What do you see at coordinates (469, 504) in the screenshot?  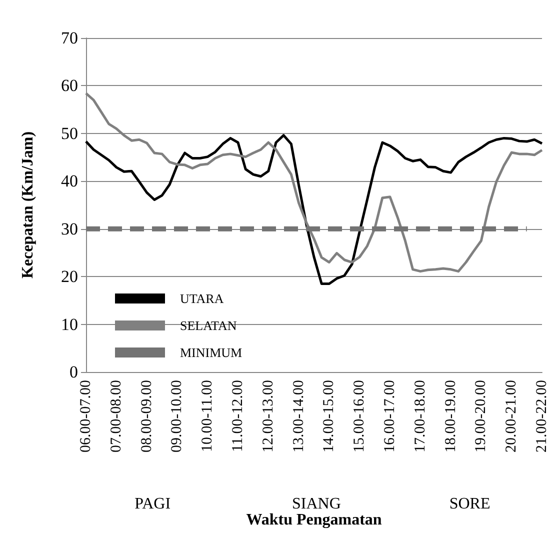 I see `text: SORE` at bounding box center [469, 504].